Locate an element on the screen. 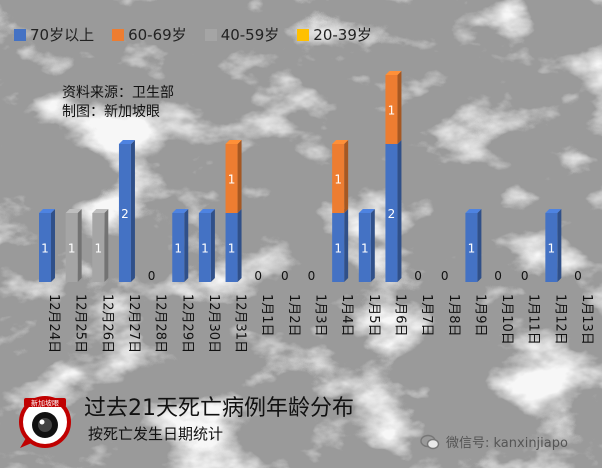 The height and width of the screenshot is (468, 602). x-tick-label: 1月10日 is located at coordinates (506, 319).